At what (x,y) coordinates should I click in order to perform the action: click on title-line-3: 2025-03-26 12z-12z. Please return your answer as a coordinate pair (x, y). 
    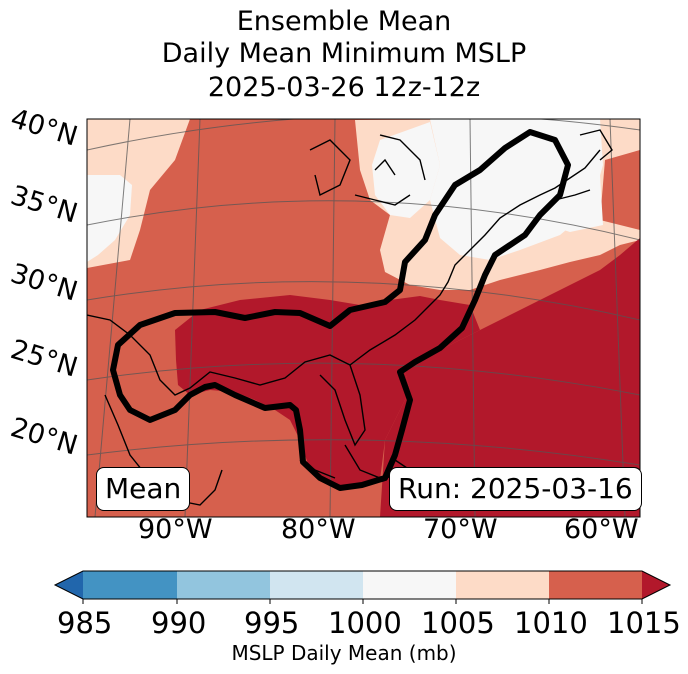
    Looking at the image, I should click on (344, 87).